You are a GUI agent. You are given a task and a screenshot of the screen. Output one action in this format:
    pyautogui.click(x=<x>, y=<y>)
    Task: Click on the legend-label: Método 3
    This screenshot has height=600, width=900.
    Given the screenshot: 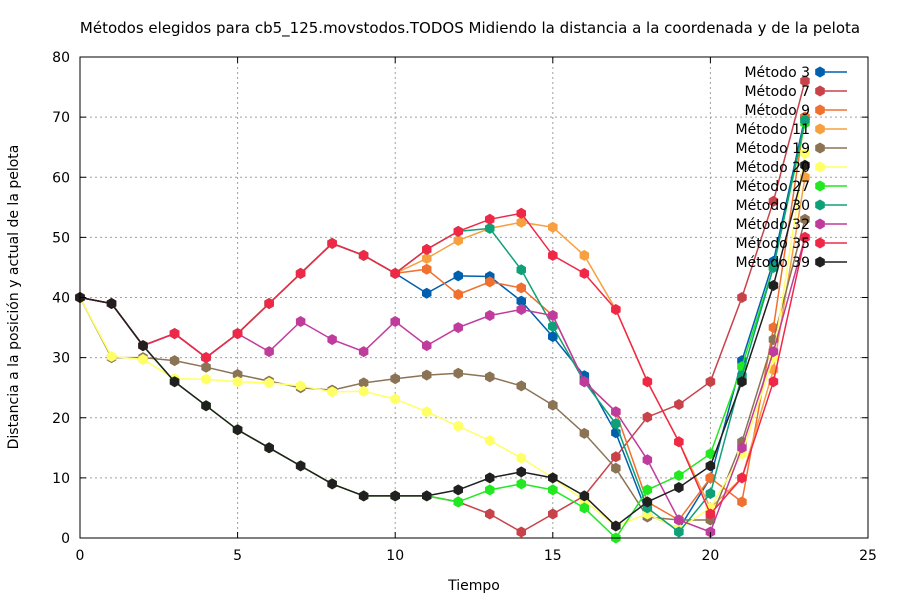 What is the action you would take?
    pyautogui.click(x=777, y=73)
    